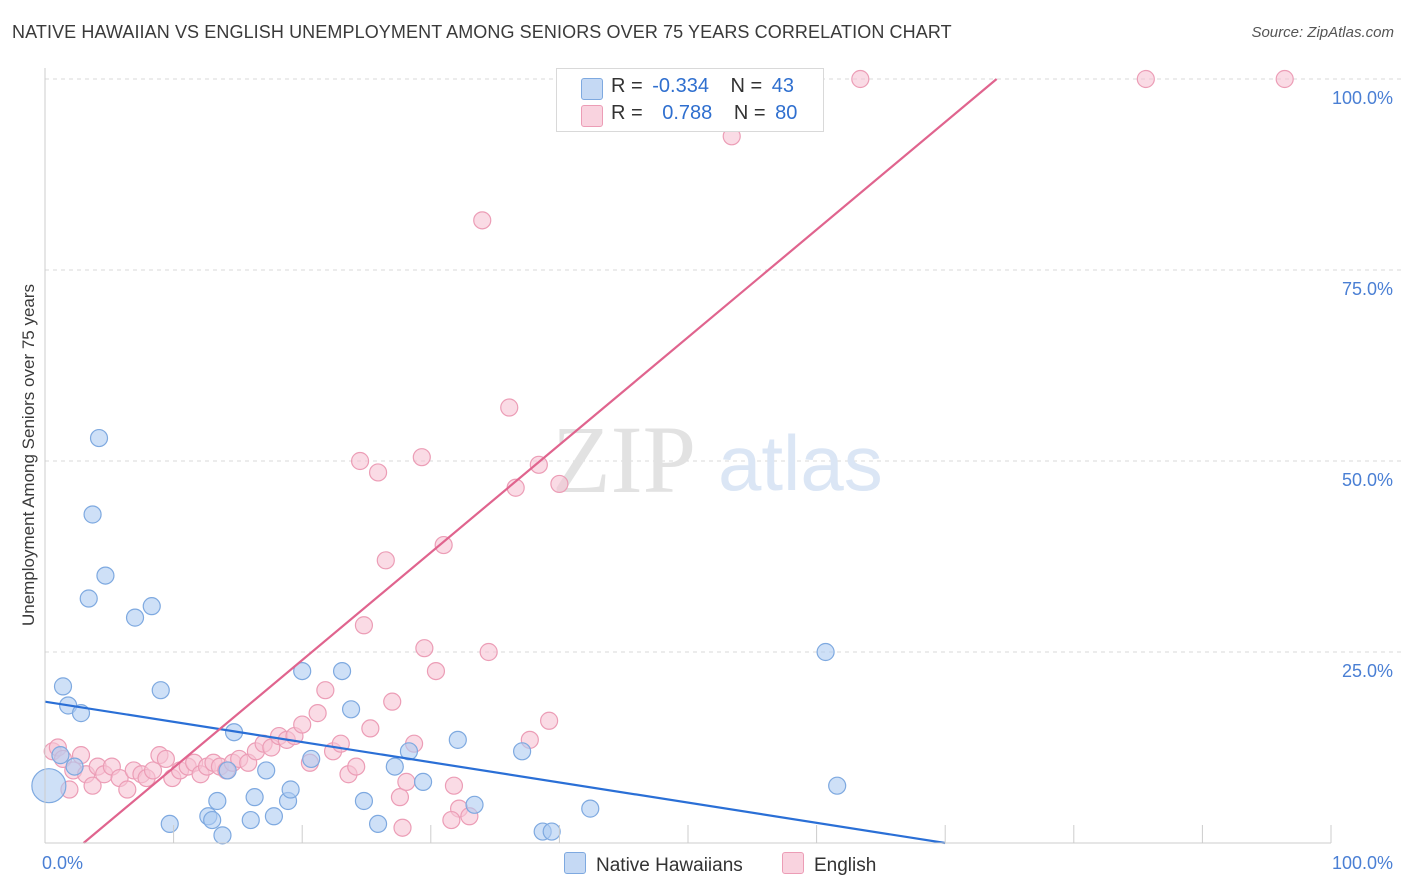  What do you see at coordinates (1362, 98) in the screenshot?
I see `y-tick-label: 100.0%` at bounding box center [1362, 98].